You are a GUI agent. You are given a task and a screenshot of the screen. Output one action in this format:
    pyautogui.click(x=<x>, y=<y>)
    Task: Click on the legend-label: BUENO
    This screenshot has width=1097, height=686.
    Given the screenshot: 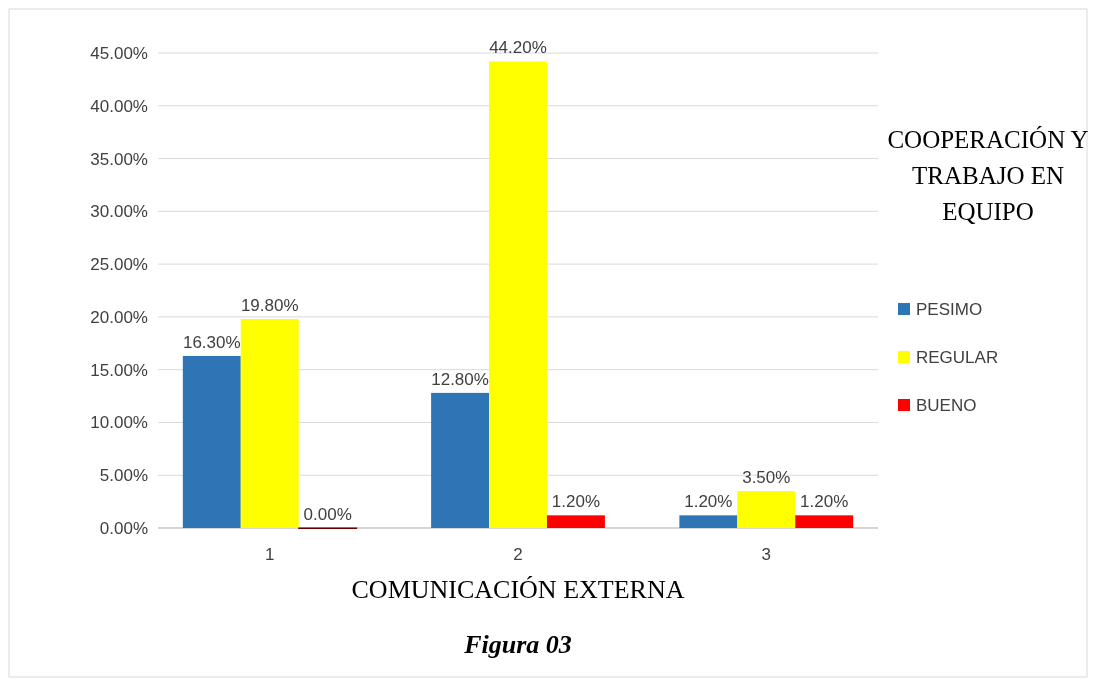 What is the action you would take?
    pyautogui.click(x=946, y=405)
    